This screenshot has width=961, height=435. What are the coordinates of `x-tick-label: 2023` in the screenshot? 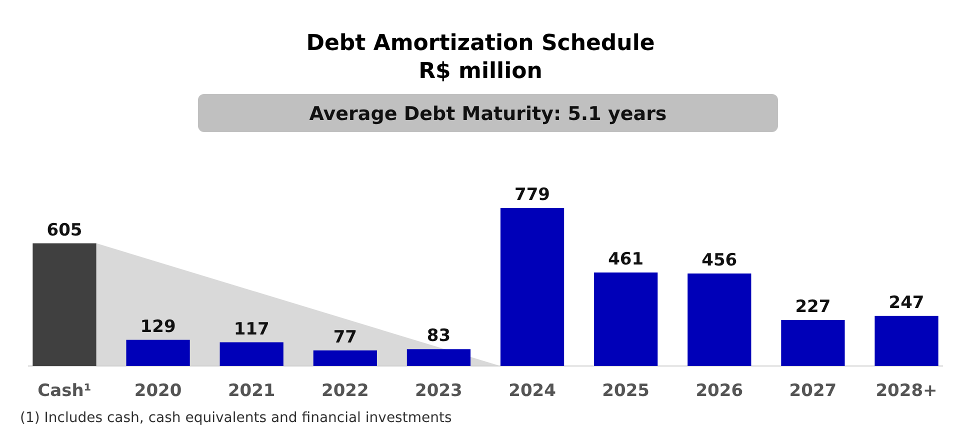 It's located at (438, 391).